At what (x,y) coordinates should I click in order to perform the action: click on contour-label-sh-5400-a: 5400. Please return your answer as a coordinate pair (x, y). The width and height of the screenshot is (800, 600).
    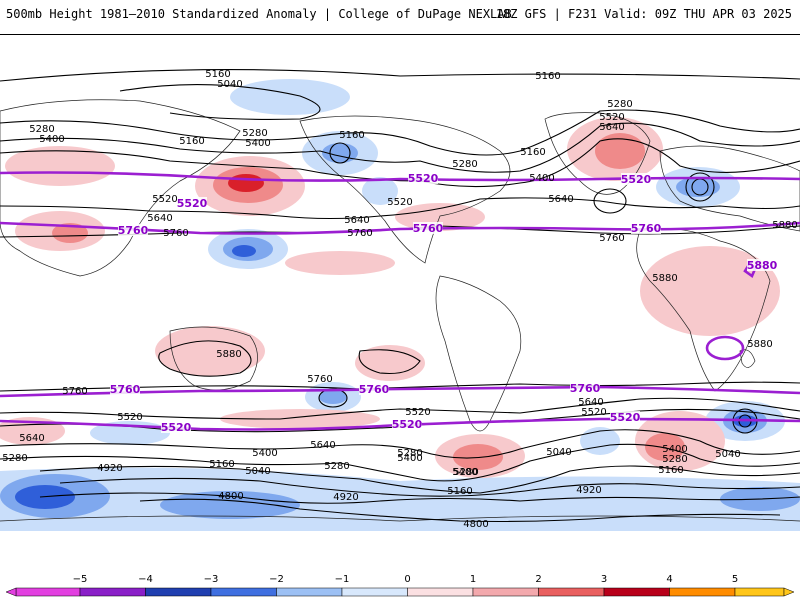
    Looking at the image, I should click on (264, 453).